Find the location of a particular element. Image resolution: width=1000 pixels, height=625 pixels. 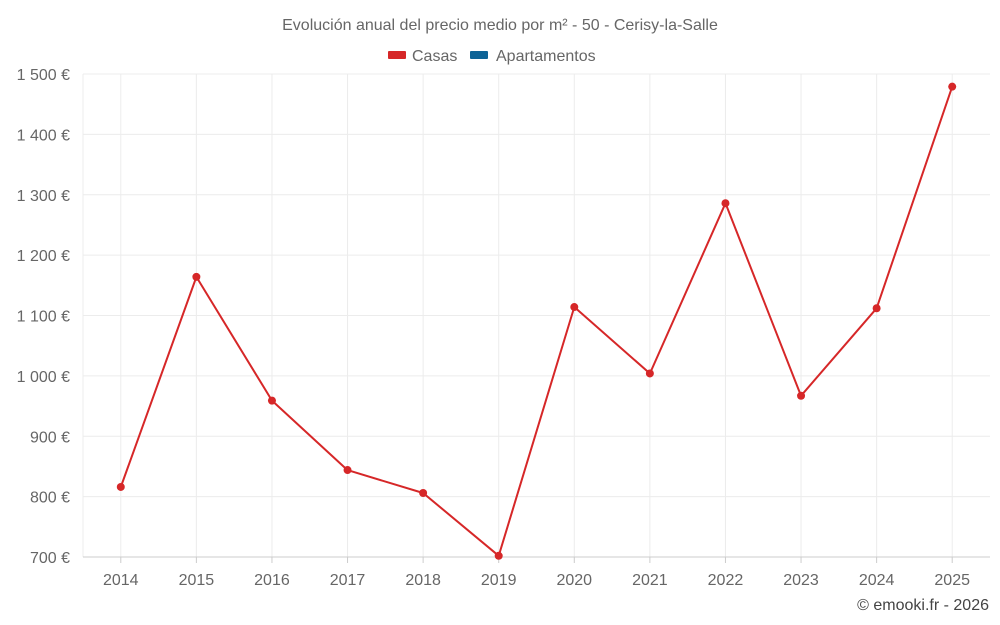

y-tick-label: 800 € is located at coordinates (50, 498).